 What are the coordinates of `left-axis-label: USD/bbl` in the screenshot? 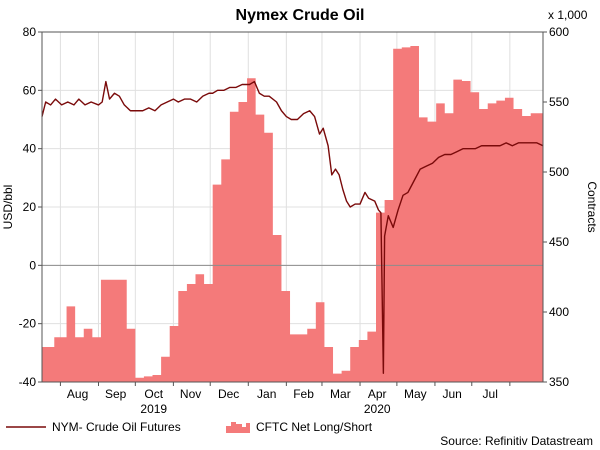 It's located at (8, 207).